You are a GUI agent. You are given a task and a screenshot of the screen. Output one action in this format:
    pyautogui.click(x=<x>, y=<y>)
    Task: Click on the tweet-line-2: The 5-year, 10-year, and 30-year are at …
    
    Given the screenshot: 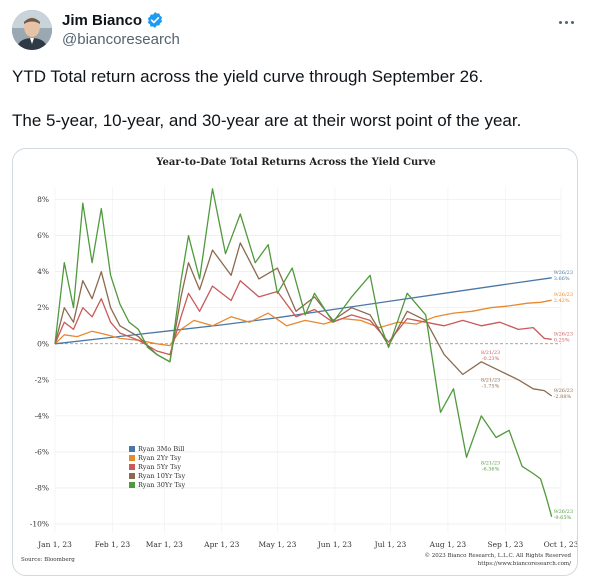 What is the action you would take?
    pyautogui.click(x=267, y=120)
    